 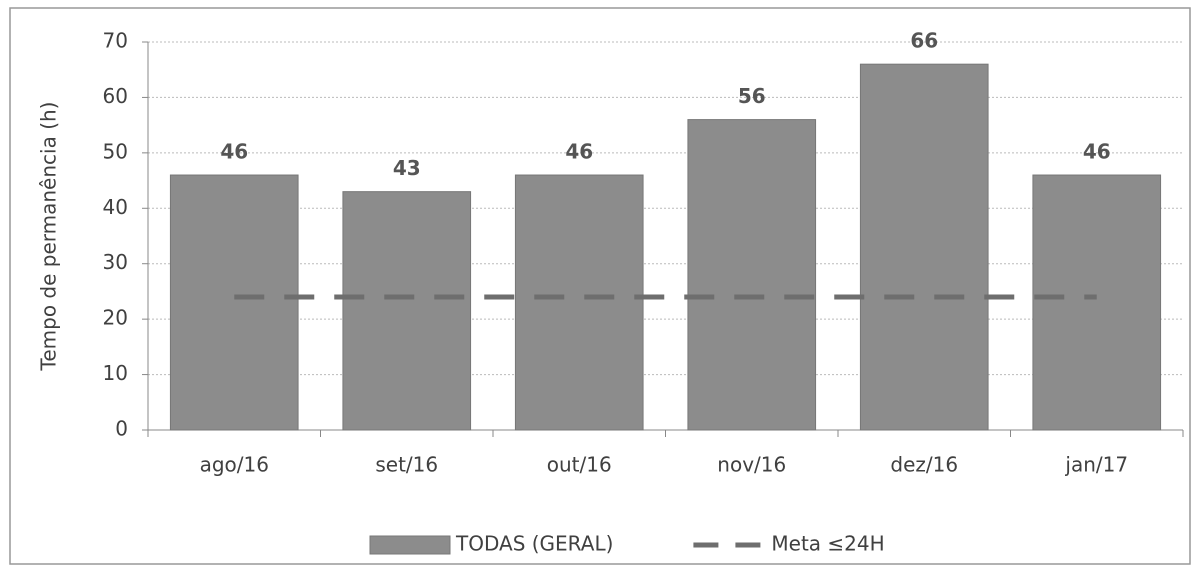 What do you see at coordinates (752, 96) in the screenshot?
I see `data-label: 56` at bounding box center [752, 96].